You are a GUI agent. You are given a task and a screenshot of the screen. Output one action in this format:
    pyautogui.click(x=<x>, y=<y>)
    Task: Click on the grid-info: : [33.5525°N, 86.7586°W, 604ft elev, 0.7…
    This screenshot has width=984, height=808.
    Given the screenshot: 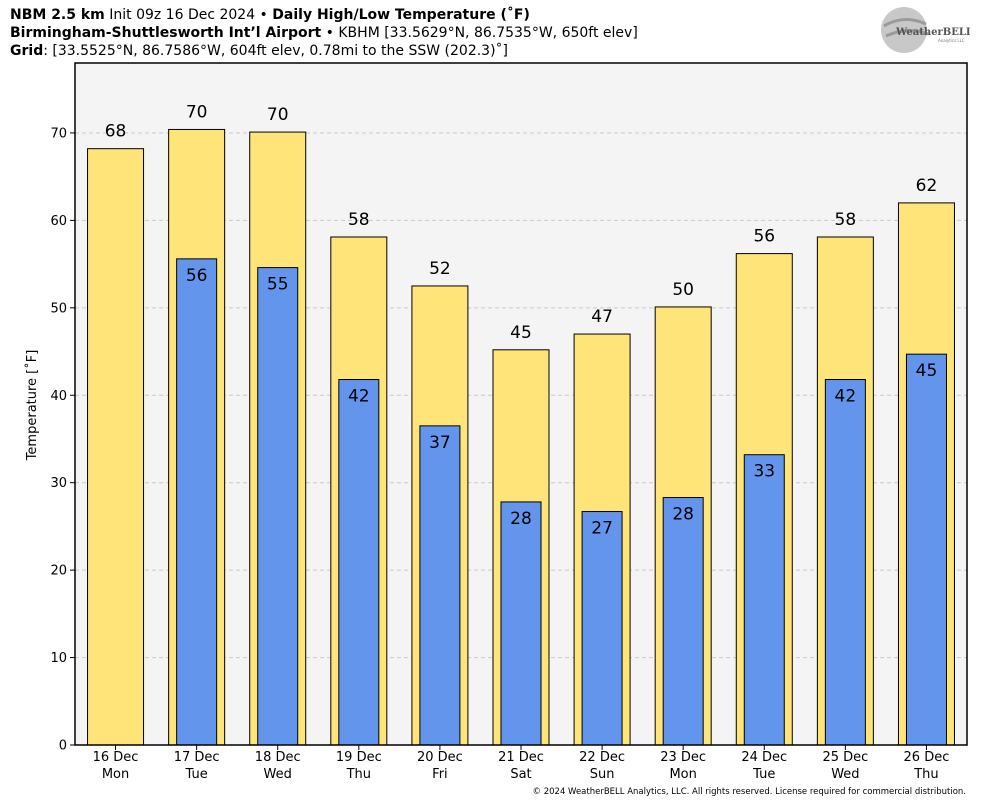 What is the action you would take?
    pyautogui.click(x=276, y=51)
    